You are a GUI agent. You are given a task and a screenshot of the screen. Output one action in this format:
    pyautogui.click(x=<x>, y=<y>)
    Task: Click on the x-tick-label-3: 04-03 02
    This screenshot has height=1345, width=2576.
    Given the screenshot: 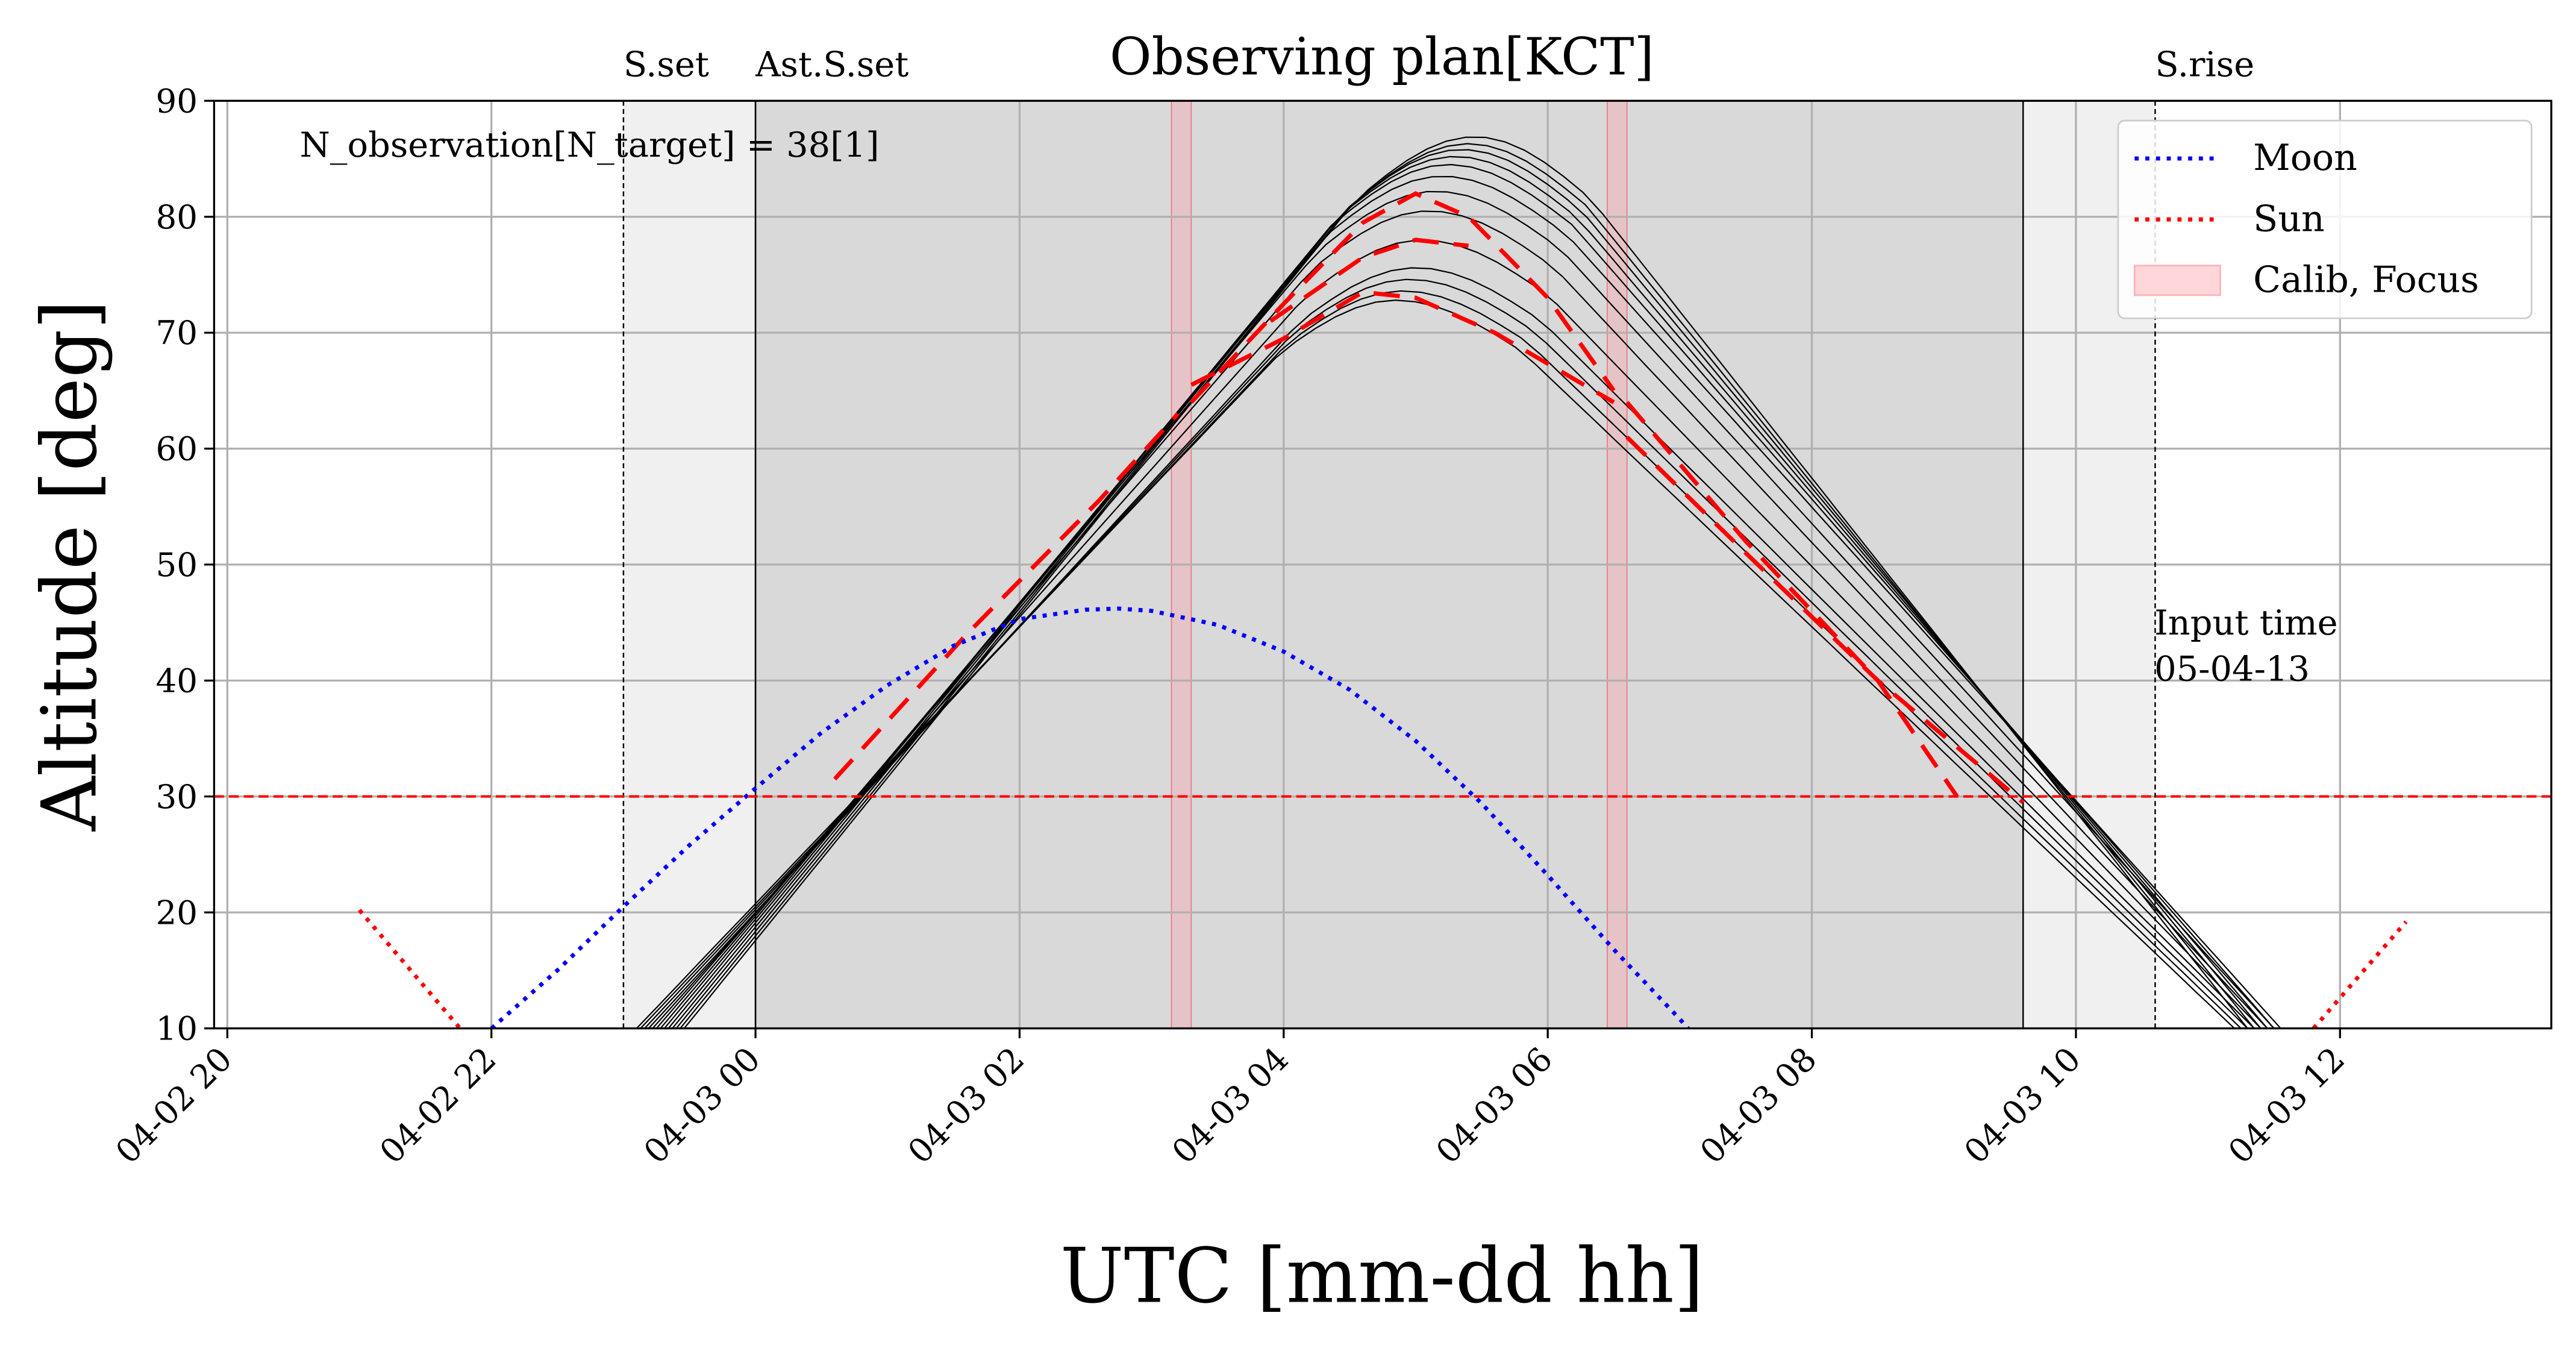 What is the action you would take?
    pyautogui.click(x=966, y=1105)
    